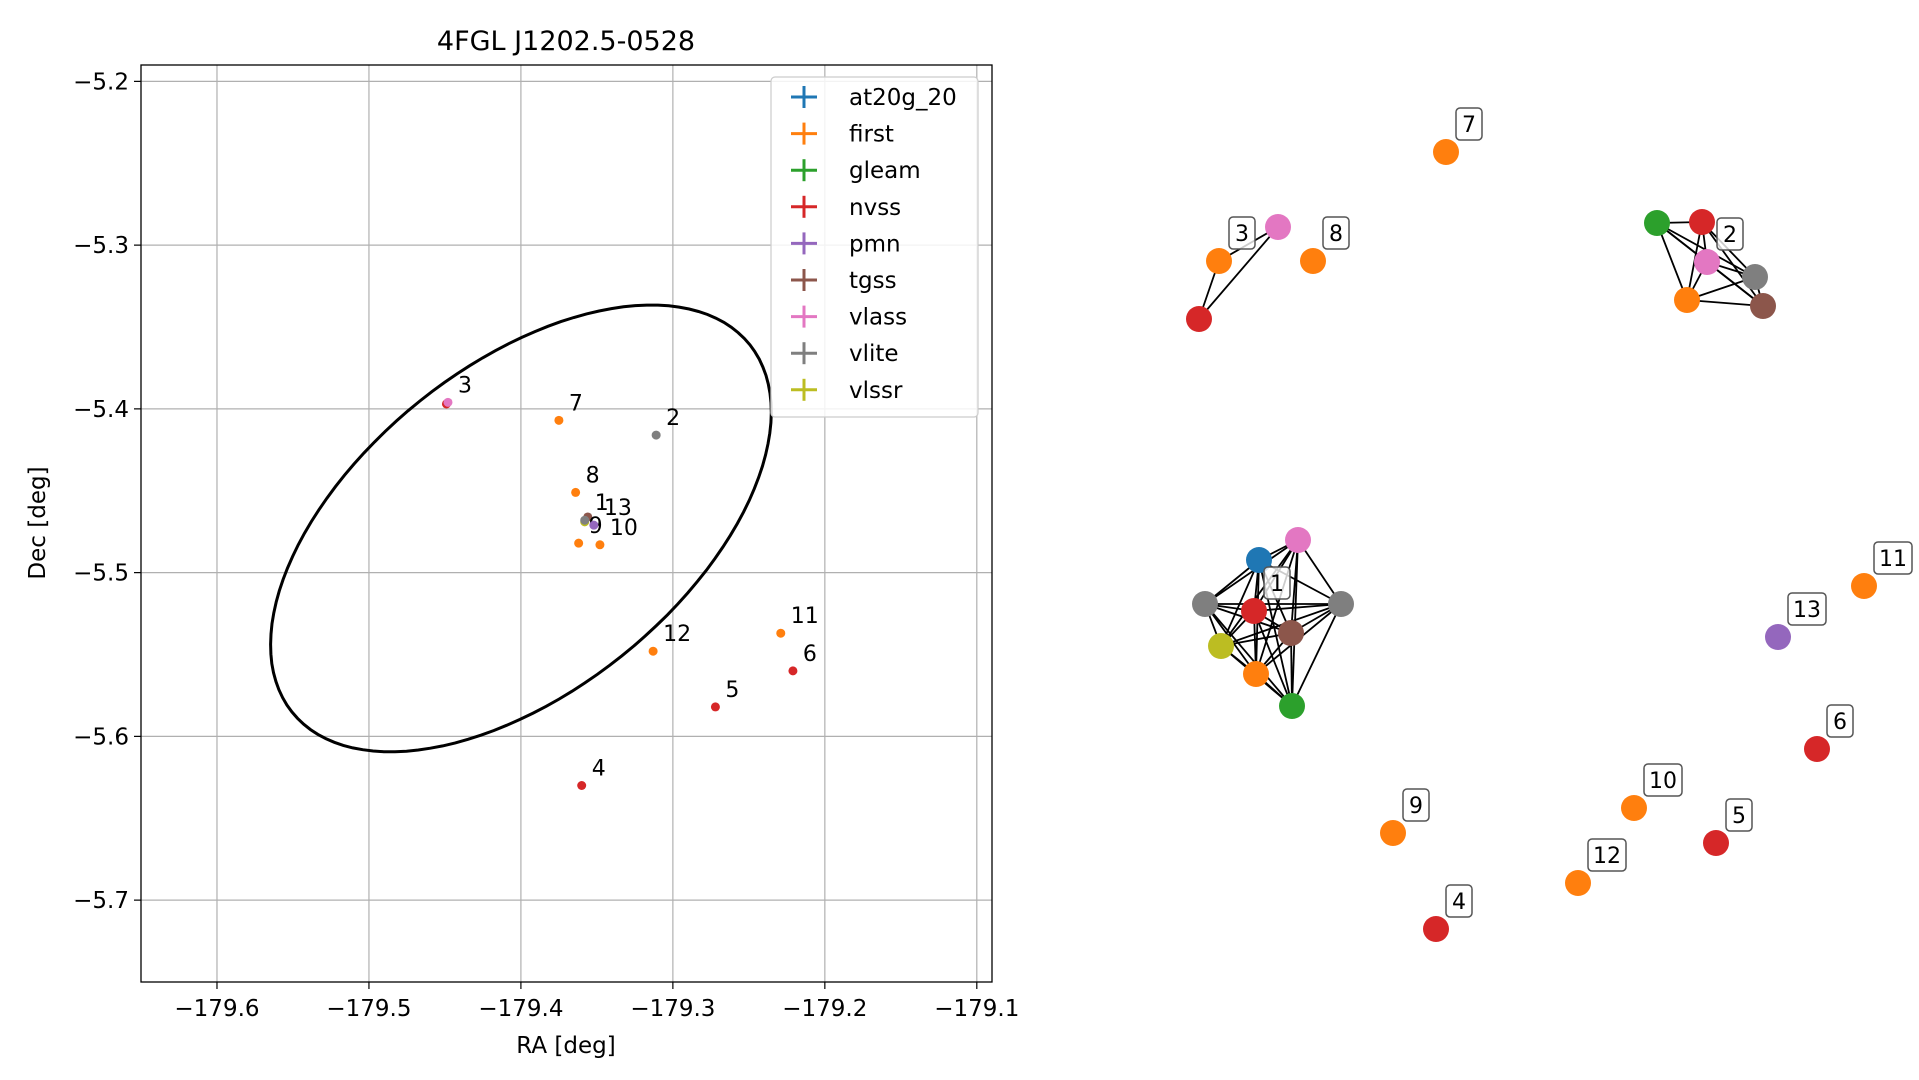  Describe the element at coordinates (566, 41) in the screenshot. I see `chart-title: 4FGL J1202.5-0528` at that location.